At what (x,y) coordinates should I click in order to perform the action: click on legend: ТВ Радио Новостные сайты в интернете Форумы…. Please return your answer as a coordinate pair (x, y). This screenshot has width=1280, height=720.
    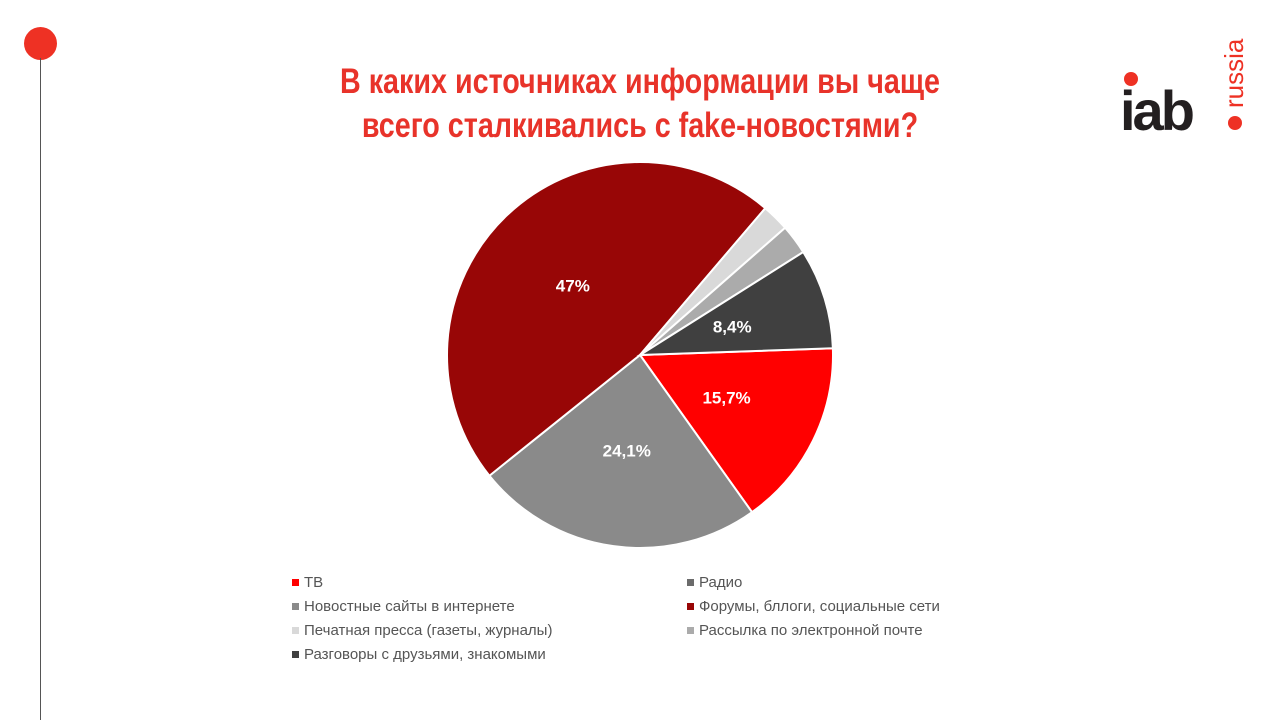
    Looking at the image, I should click on (642, 618).